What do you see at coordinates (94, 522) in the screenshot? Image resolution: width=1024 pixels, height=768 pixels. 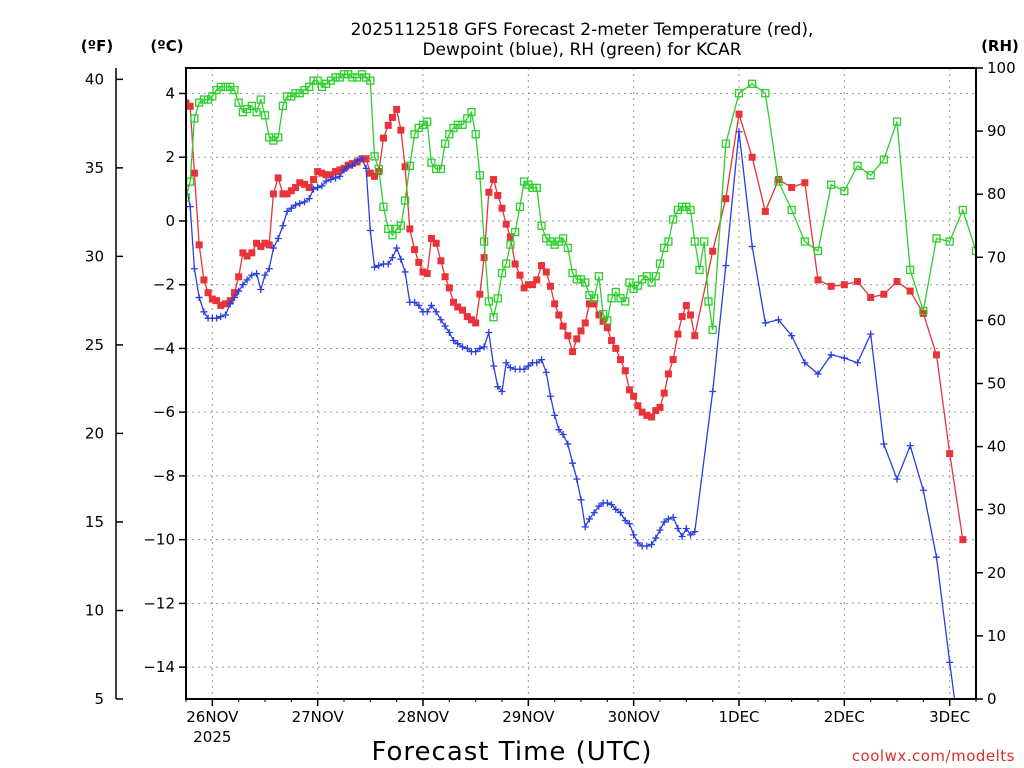 I see `fahrenheit-tick-label: 15` at bounding box center [94, 522].